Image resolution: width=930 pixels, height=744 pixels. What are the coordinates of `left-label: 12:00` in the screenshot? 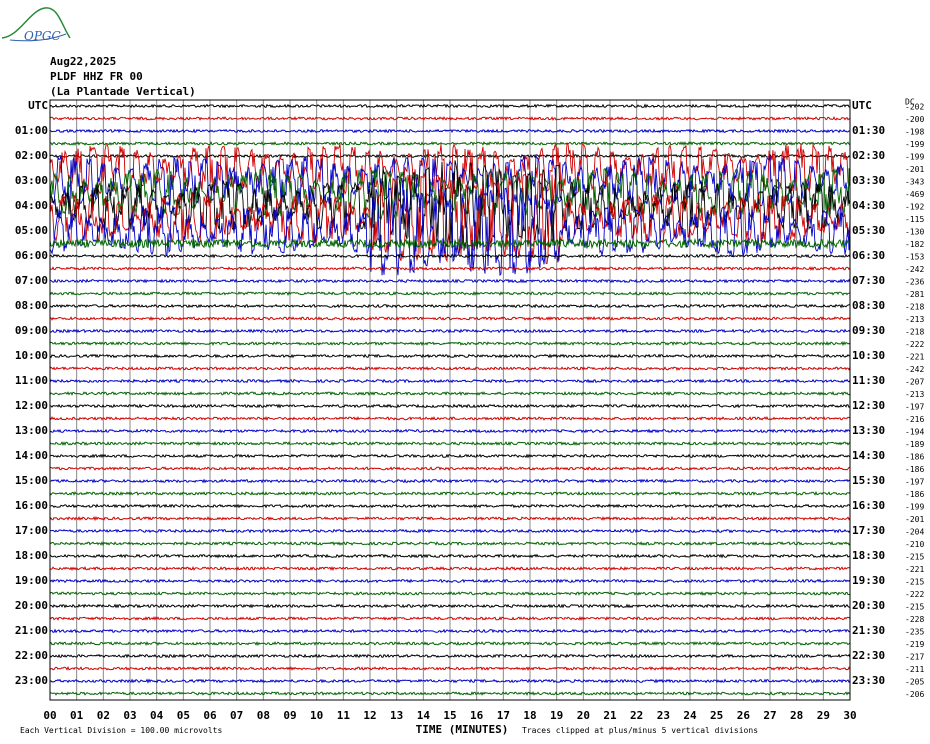 It's located at (31, 405).